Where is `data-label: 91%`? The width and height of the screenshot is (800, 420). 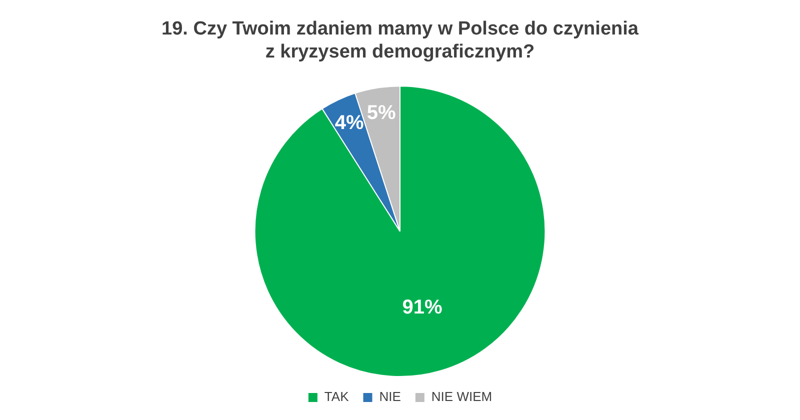
data-label: 91% is located at coordinates (422, 307).